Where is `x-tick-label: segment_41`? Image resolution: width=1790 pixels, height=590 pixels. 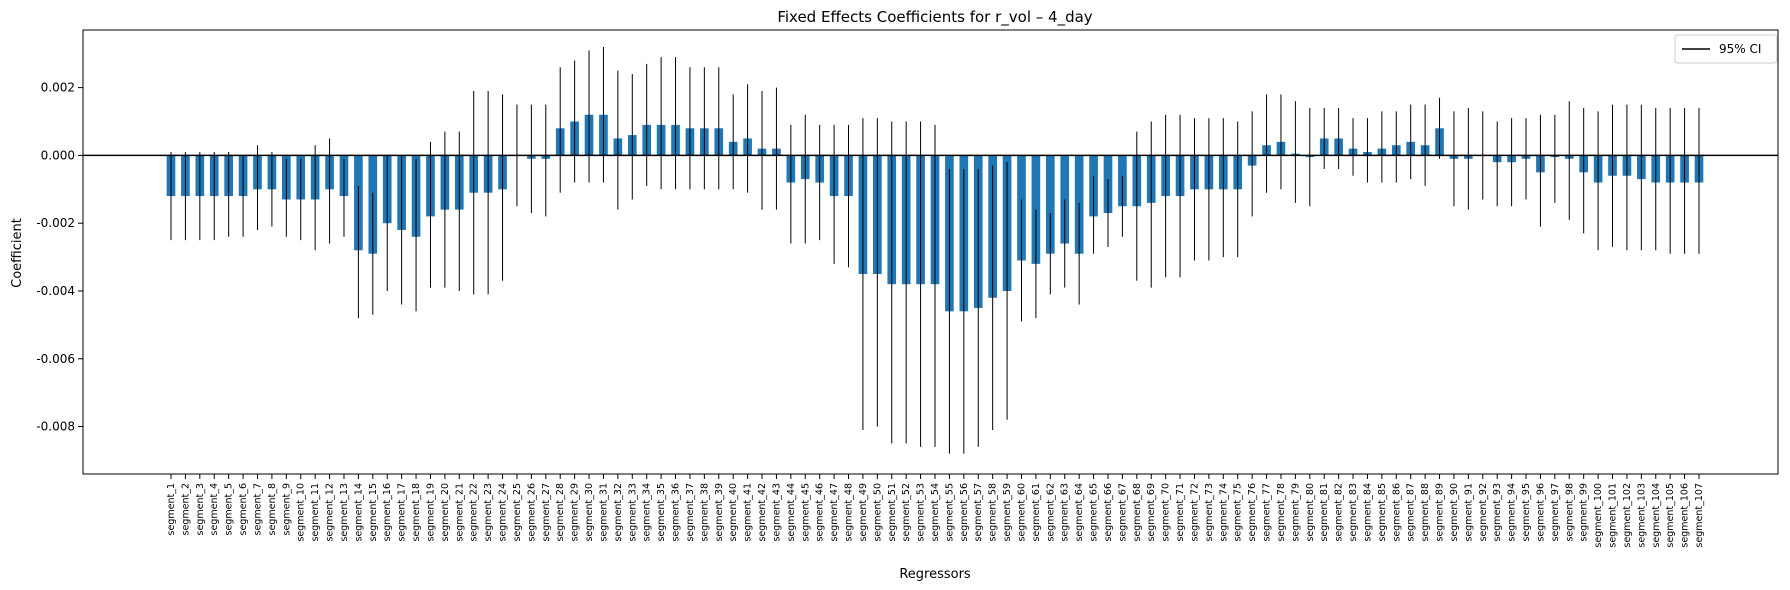 x-tick-label: segment_41 is located at coordinates (748, 512).